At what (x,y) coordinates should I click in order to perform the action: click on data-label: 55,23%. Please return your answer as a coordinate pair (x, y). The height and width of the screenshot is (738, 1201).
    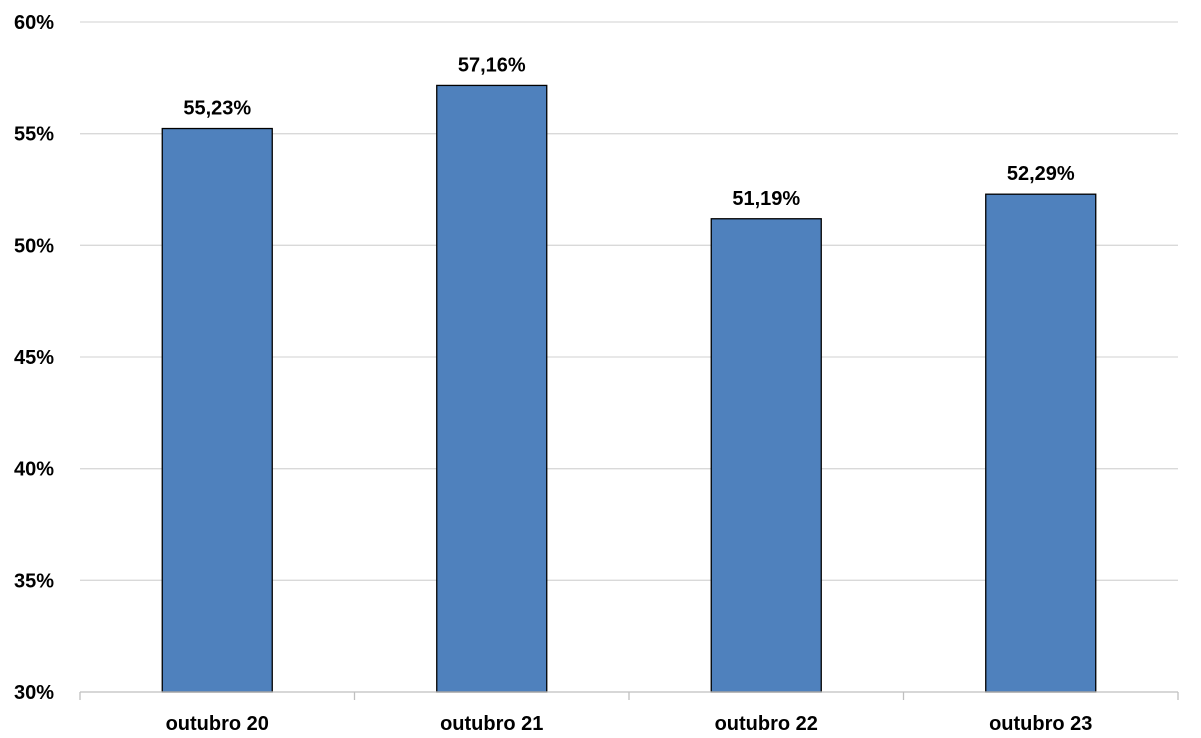
    Looking at the image, I should click on (217, 109).